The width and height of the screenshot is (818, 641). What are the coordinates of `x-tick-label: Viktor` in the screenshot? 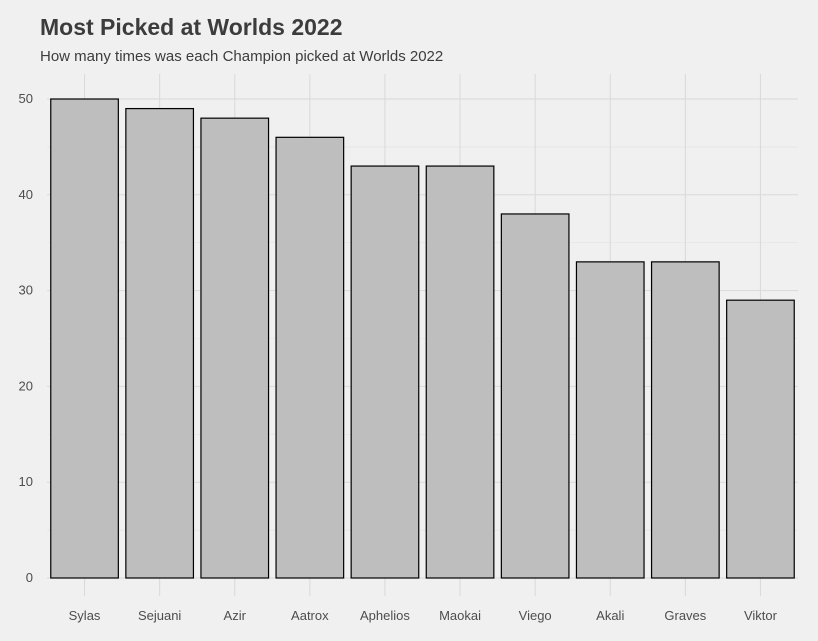 It's located at (761, 615).